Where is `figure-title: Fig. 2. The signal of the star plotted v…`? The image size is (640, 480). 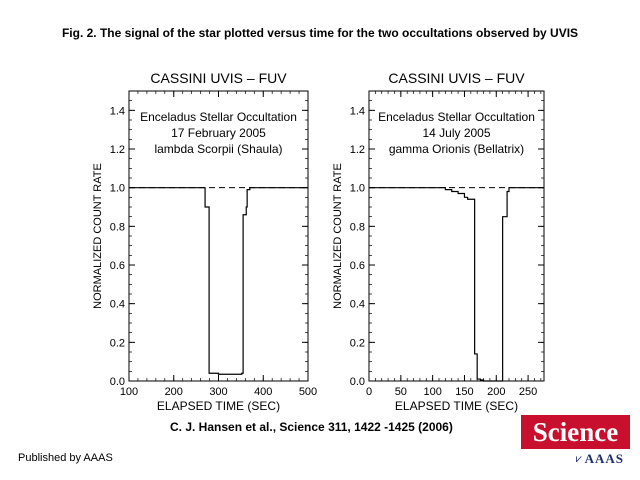
figure-title: Fig. 2. The signal of the star plotted v… is located at coordinates (320, 33).